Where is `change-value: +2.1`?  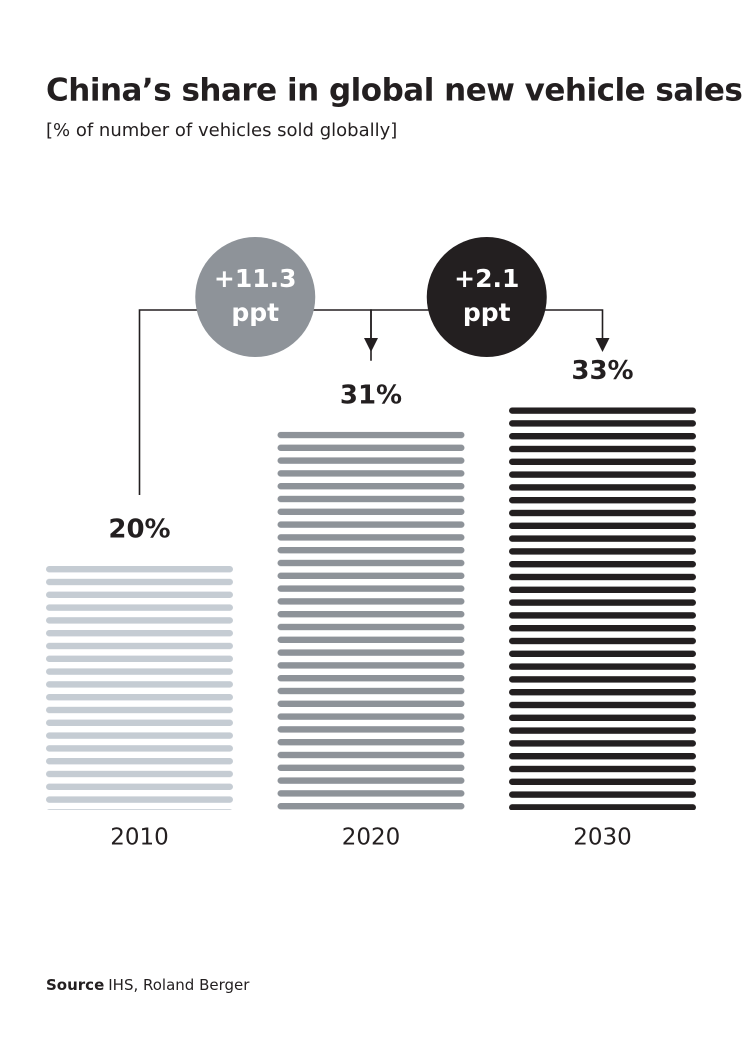 change-value: +2.1 is located at coordinates (486, 278).